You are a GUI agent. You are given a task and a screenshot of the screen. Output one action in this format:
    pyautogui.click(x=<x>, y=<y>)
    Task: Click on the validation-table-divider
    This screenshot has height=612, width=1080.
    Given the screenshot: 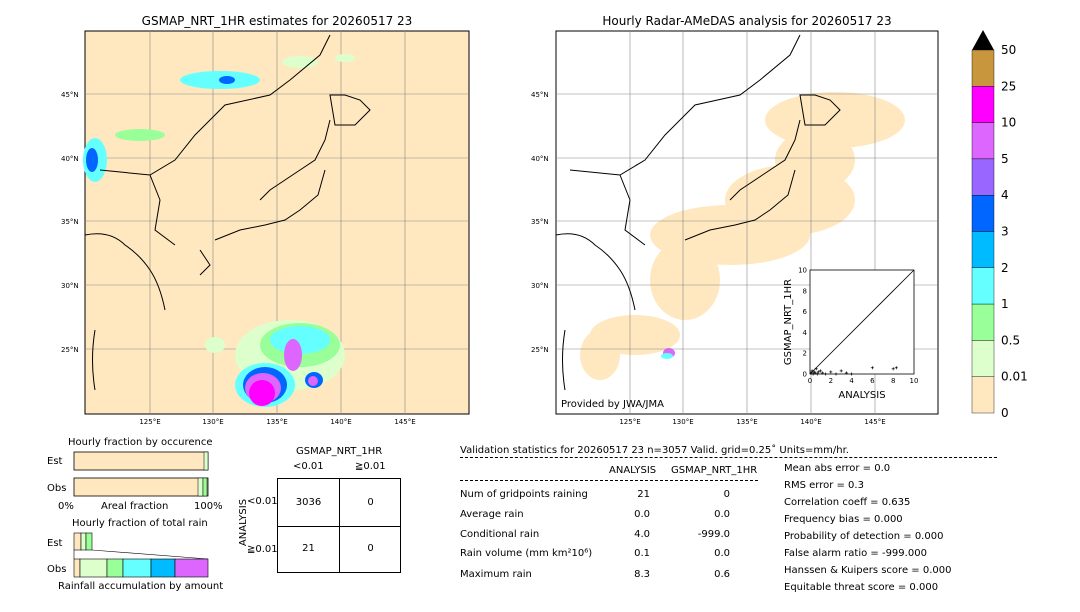 What is the action you would take?
    pyautogui.click(x=609, y=480)
    